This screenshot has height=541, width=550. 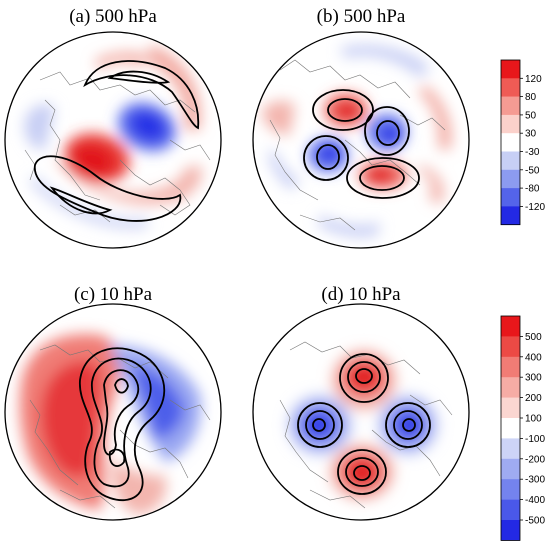 What do you see at coordinates (533, 79) in the screenshot?
I see `colorbar-top-label: 120` at bounding box center [533, 79].